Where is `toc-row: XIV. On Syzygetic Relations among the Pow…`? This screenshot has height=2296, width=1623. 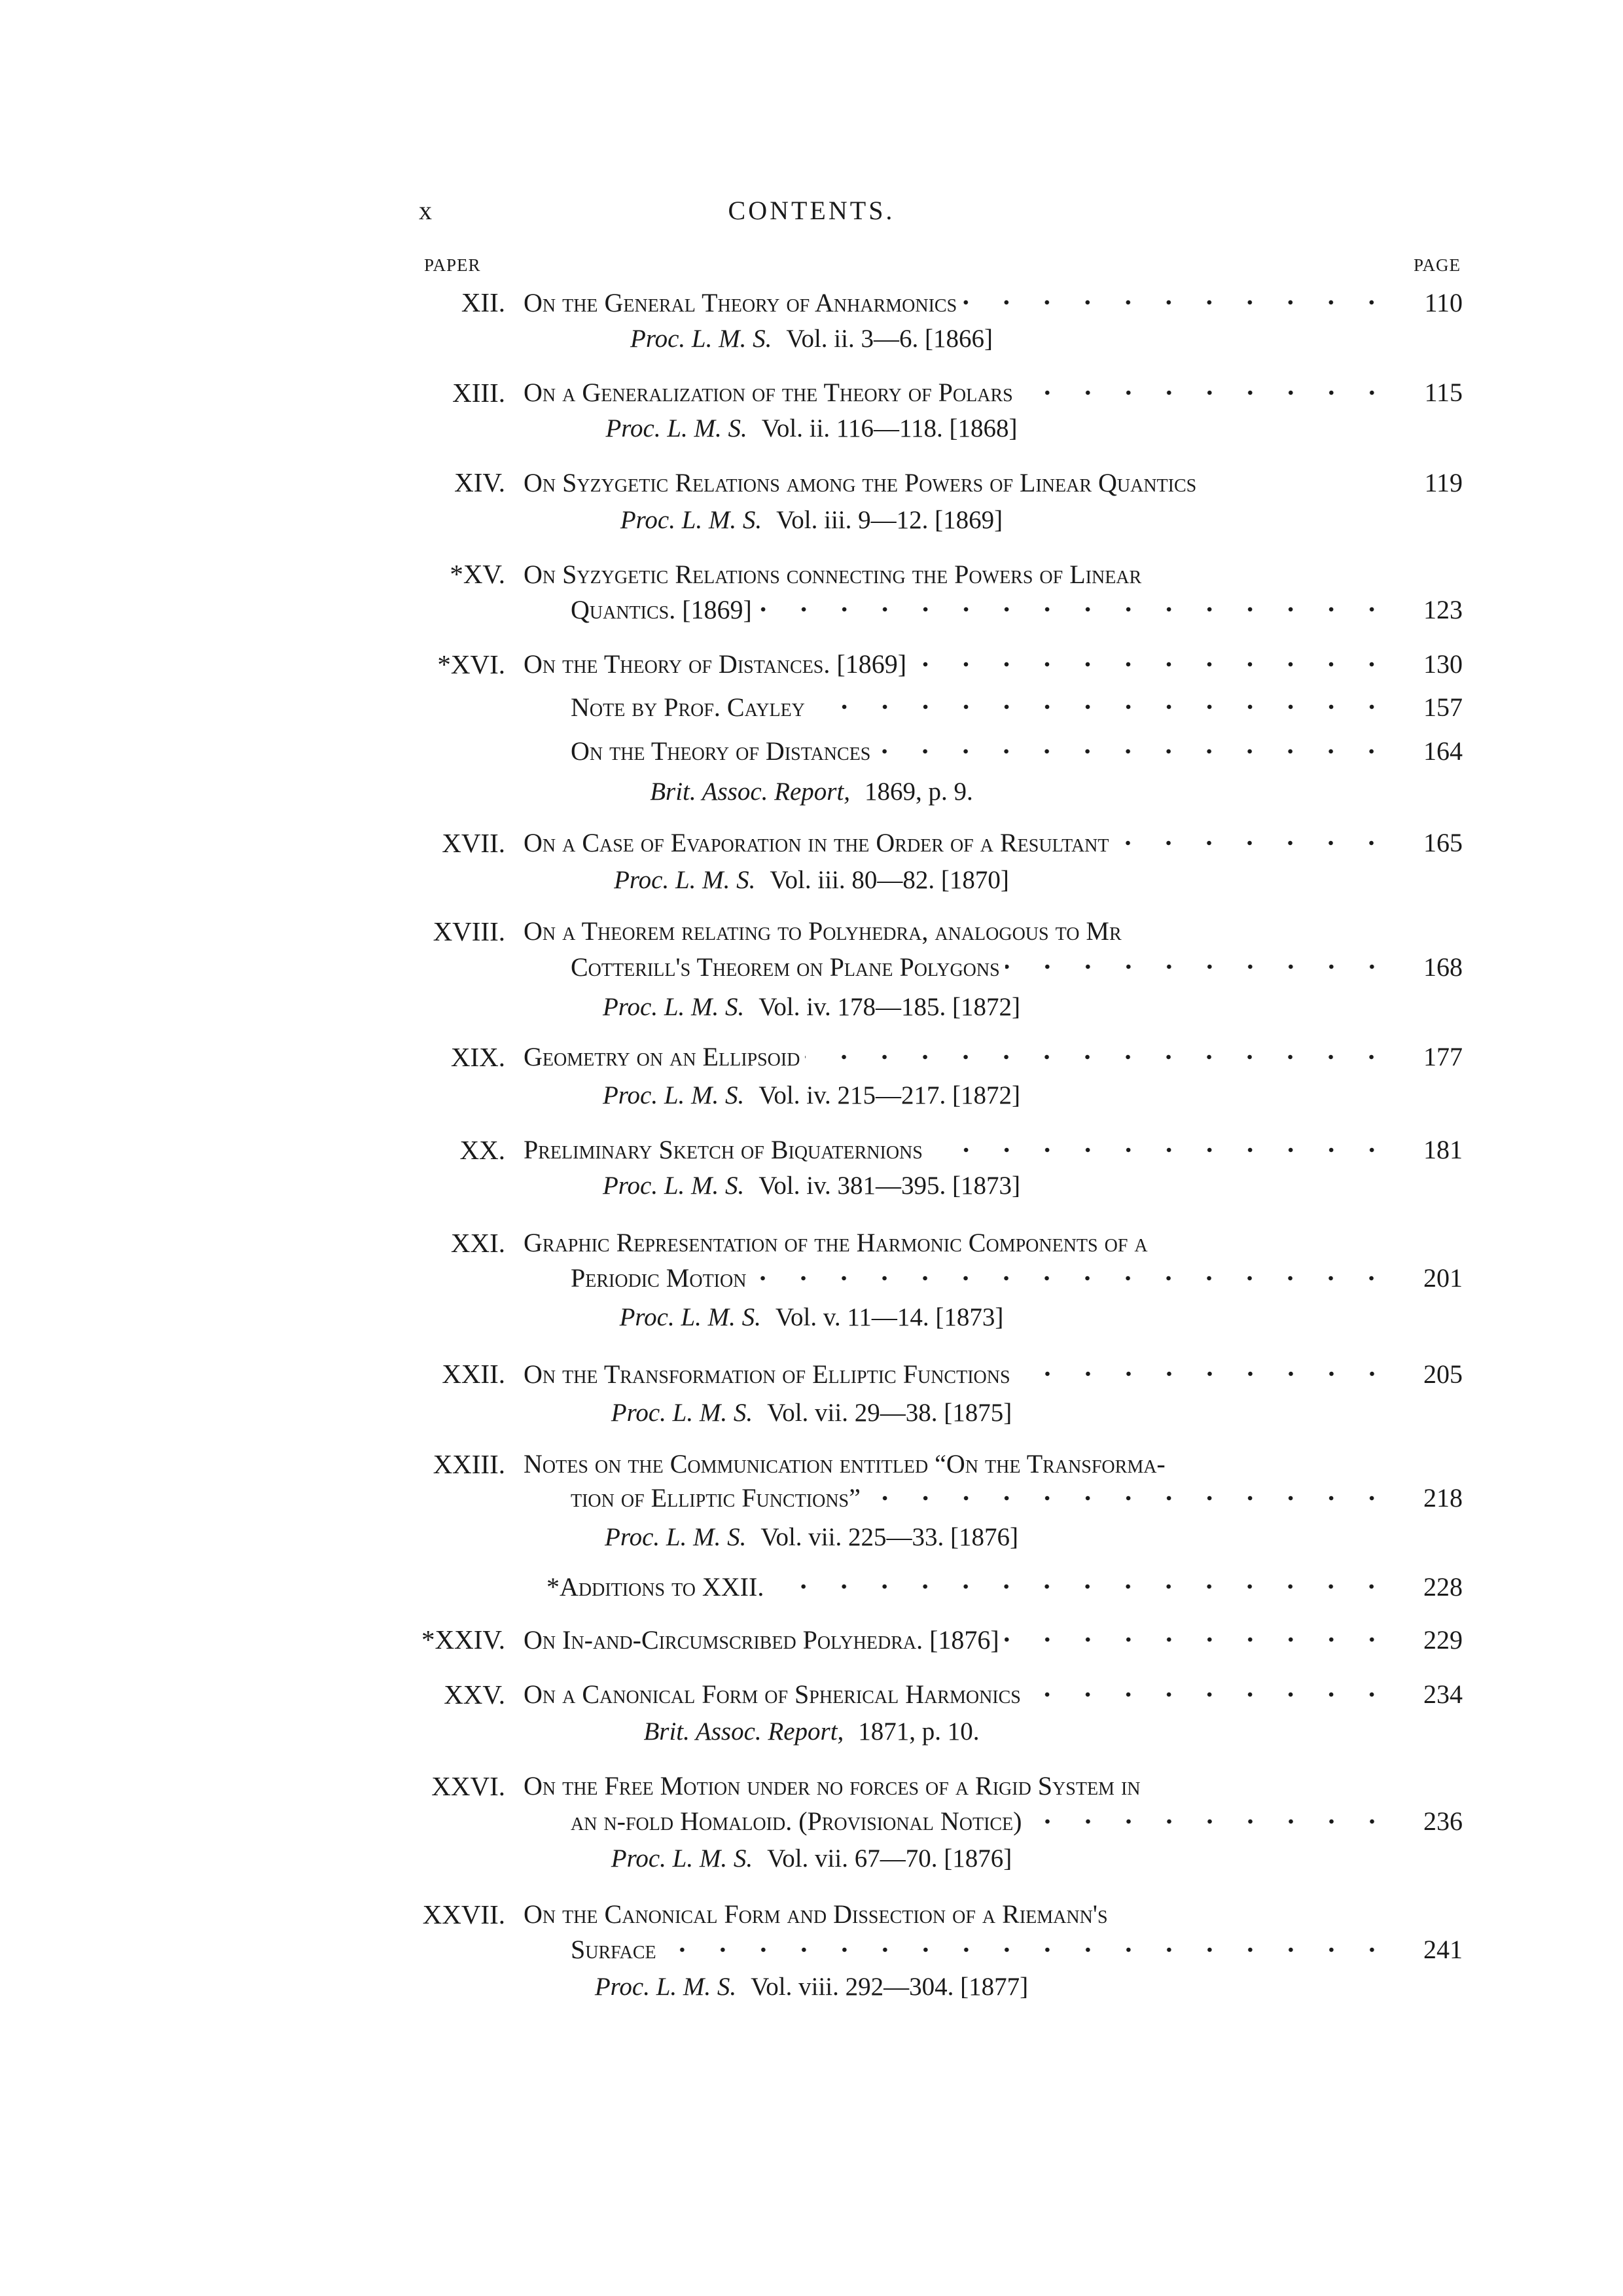
toc-row: XIV. On Syzygetic Relations among the Pow… is located at coordinates (959, 482).